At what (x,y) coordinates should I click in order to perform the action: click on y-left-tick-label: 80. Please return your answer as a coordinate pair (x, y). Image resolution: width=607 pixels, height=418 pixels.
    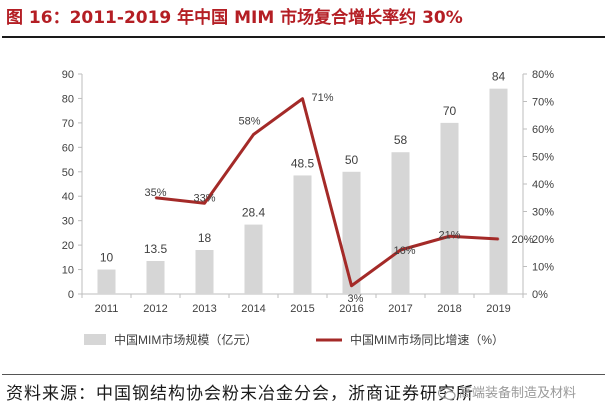
    Looking at the image, I should click on (68, 99).